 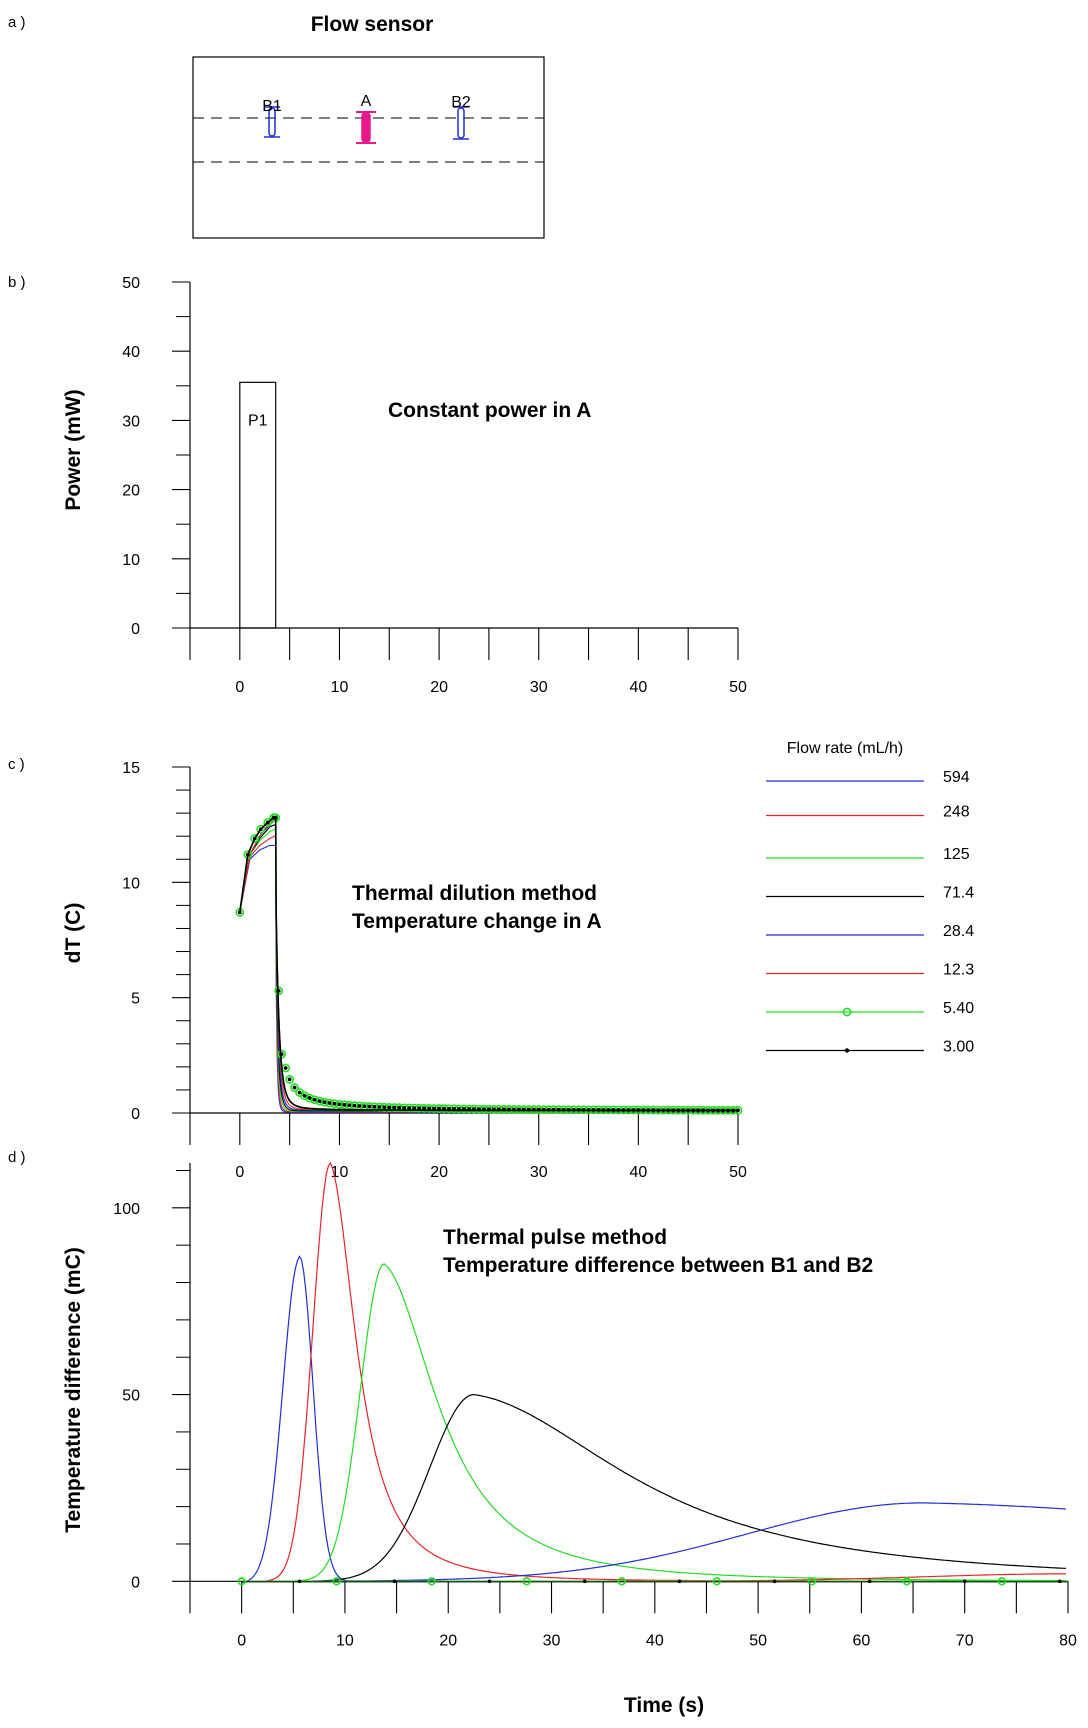 I want to click on x-tick-label: 20, so click(x=439, y=1172).